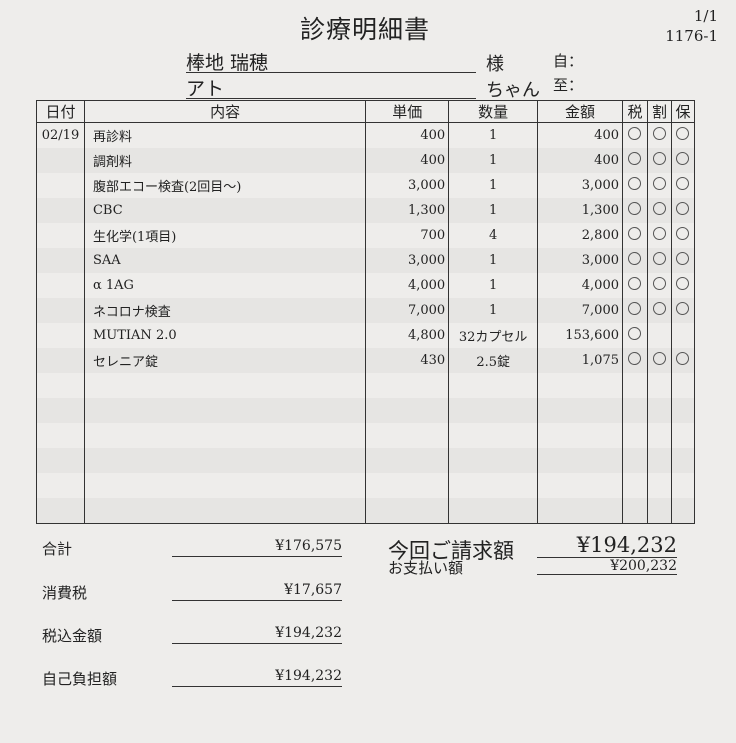  What do you see at coordinates (691, 36) in the screenshot?
I see `document-number: 1176-1` at bounding box center [691, 36].